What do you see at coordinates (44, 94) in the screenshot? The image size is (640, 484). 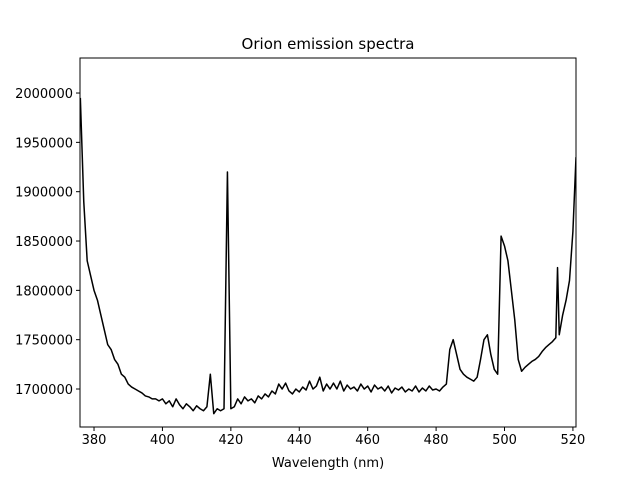 I see `y-tick-label: 2000000` at bounding box center [44, 94].